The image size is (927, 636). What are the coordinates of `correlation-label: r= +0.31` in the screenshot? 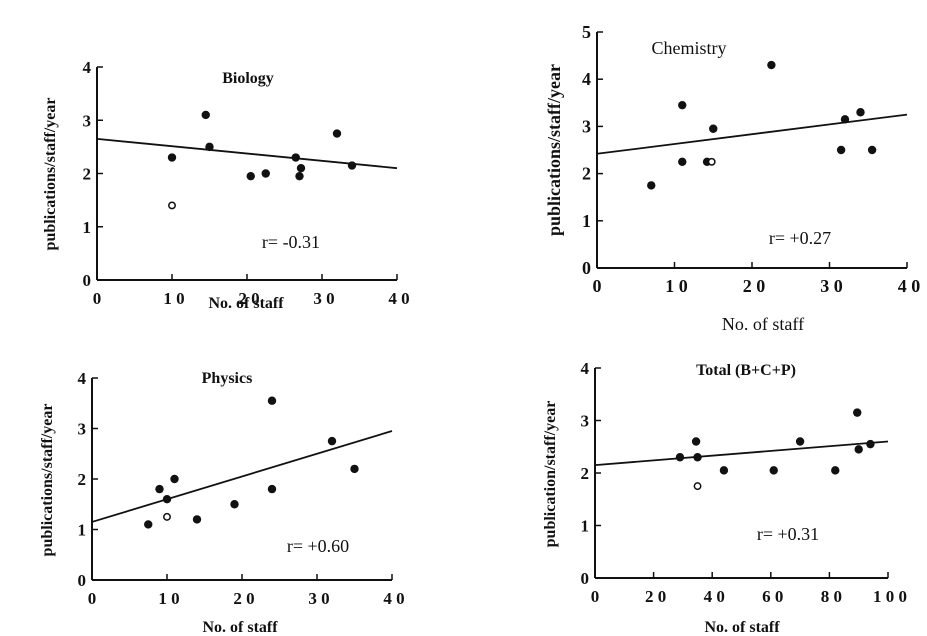 It's located at (788, 534).